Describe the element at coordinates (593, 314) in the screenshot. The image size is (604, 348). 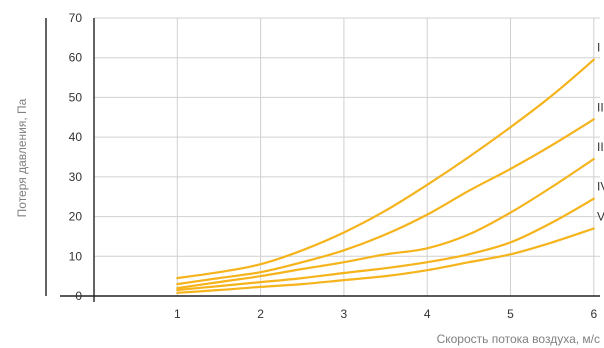
I see `x-tick-label: 6` at that location.